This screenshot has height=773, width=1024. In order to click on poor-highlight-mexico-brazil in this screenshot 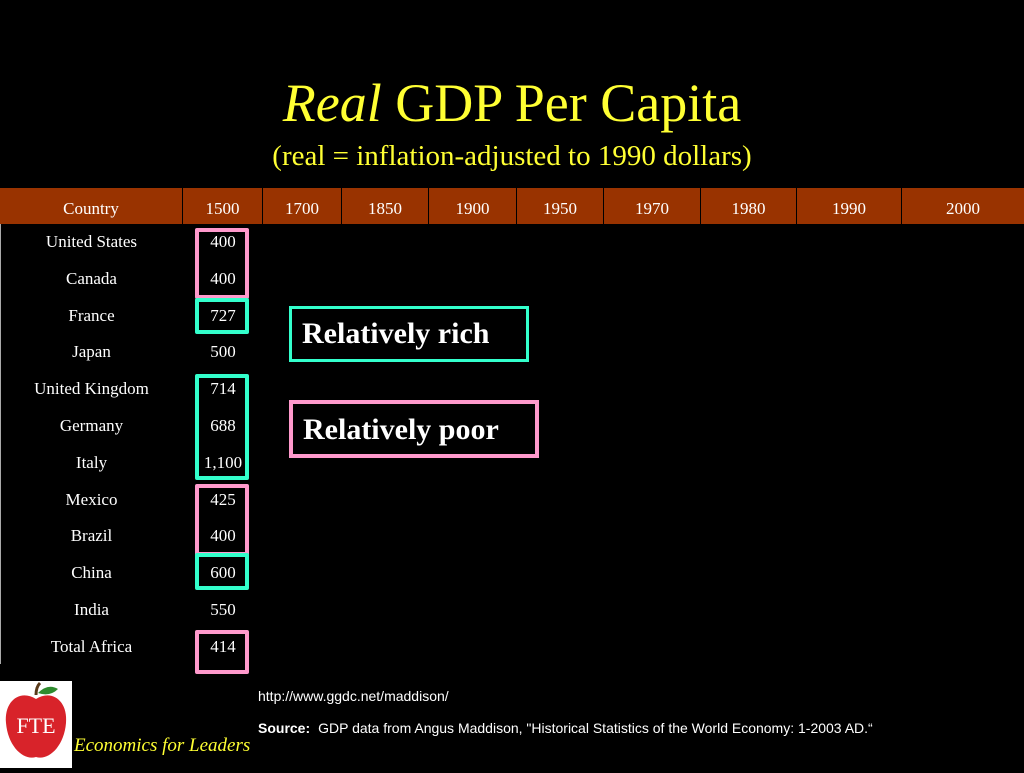, I will do `click(222, 520)`.